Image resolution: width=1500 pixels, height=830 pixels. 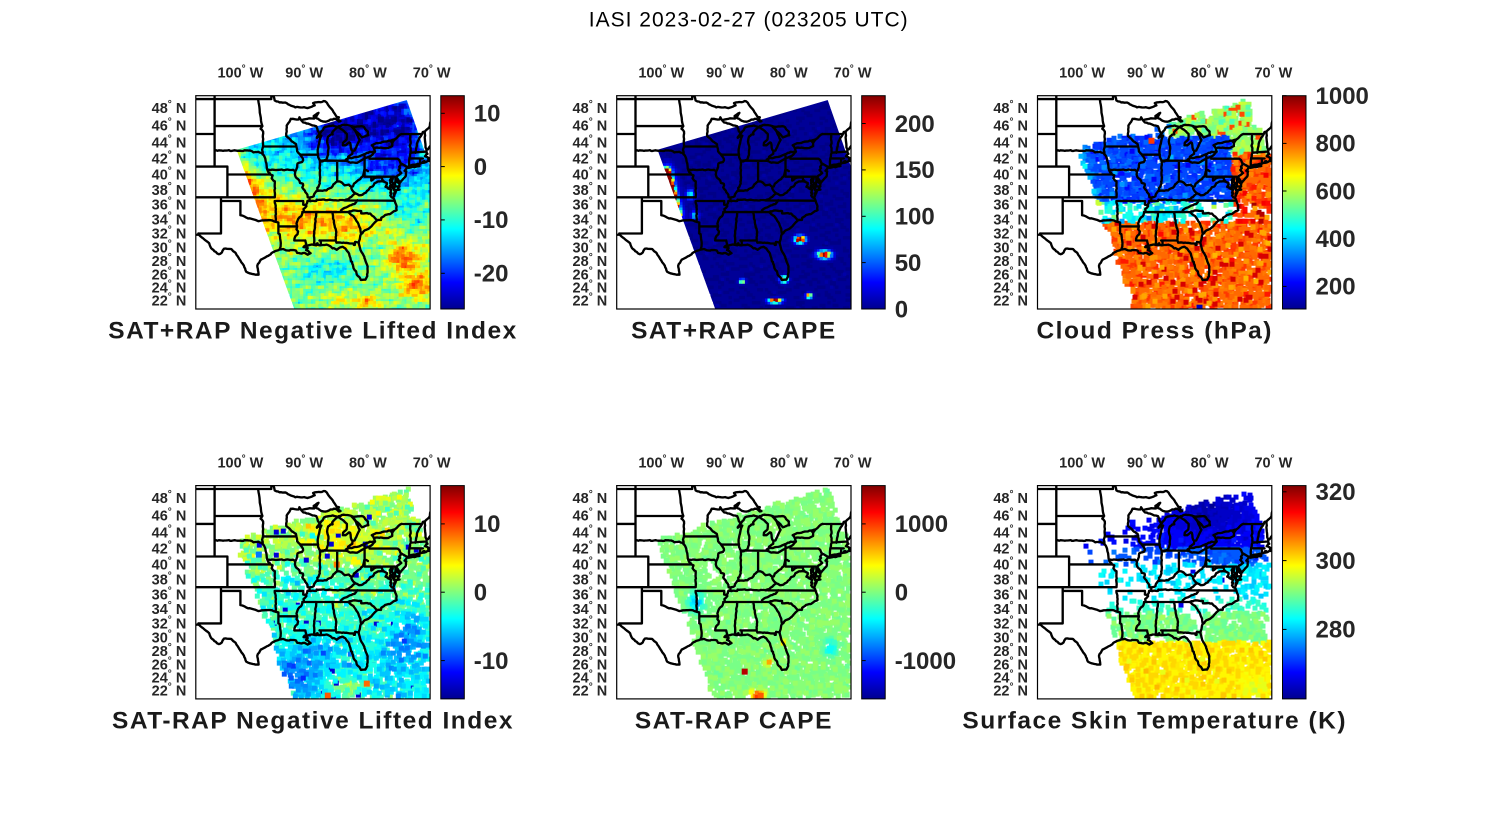 I want to click on svg-text: 150, so click(x=915, y=170).